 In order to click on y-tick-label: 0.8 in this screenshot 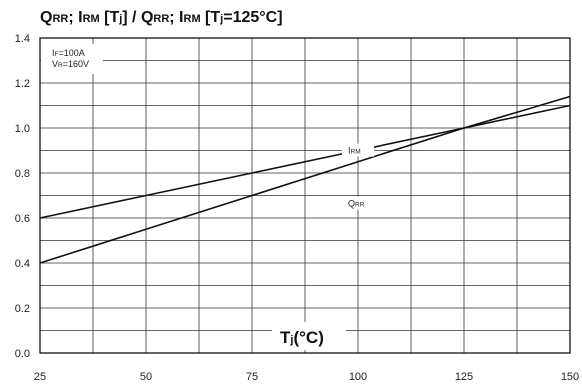, I will do `click(22, 174)`.